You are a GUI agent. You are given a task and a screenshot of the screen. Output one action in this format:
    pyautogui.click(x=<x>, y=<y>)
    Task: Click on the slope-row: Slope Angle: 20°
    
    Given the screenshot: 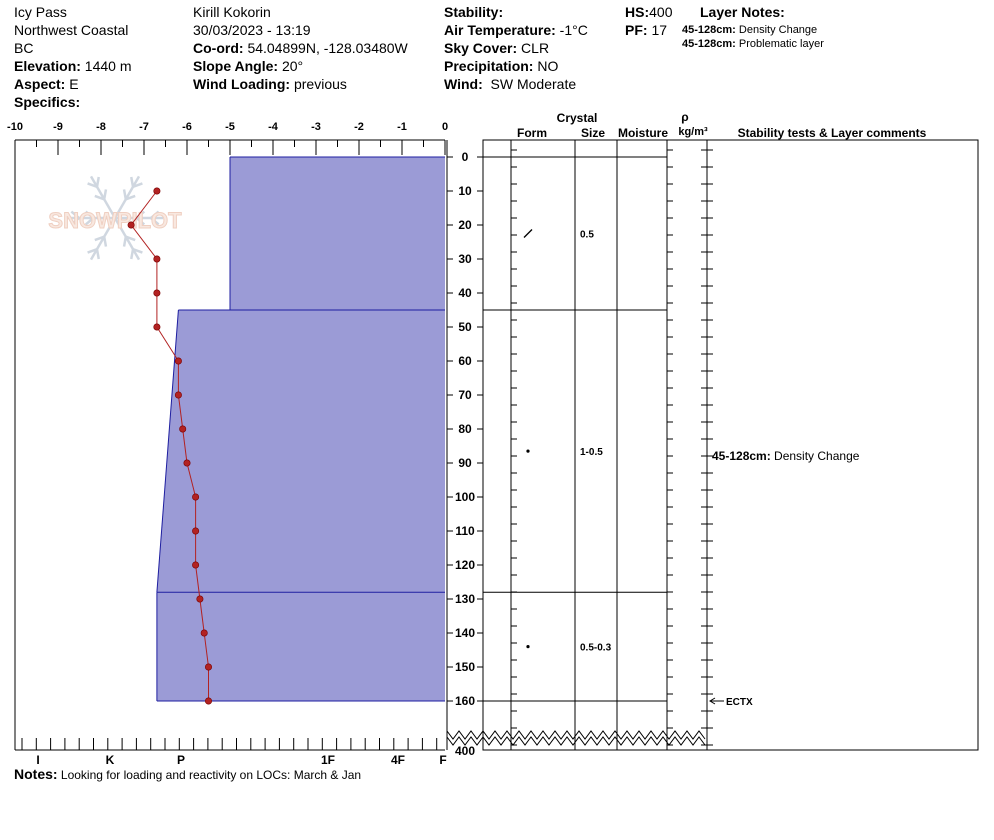 What is the action you would take?
    pyautogui.click(x=300, y=66)
    